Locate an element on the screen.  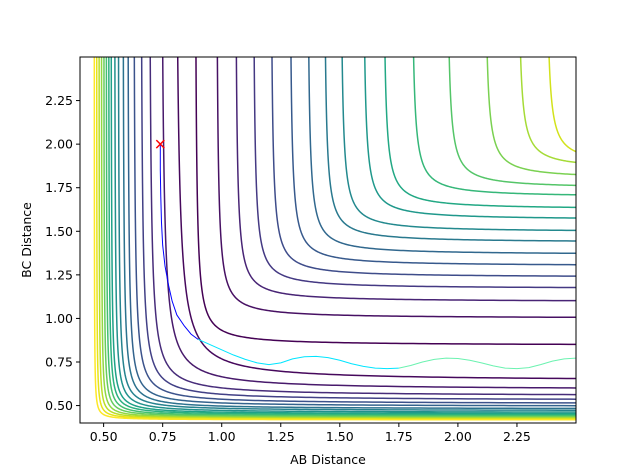
y-axis-label: BC Distance is located at coordinates (26, 240).